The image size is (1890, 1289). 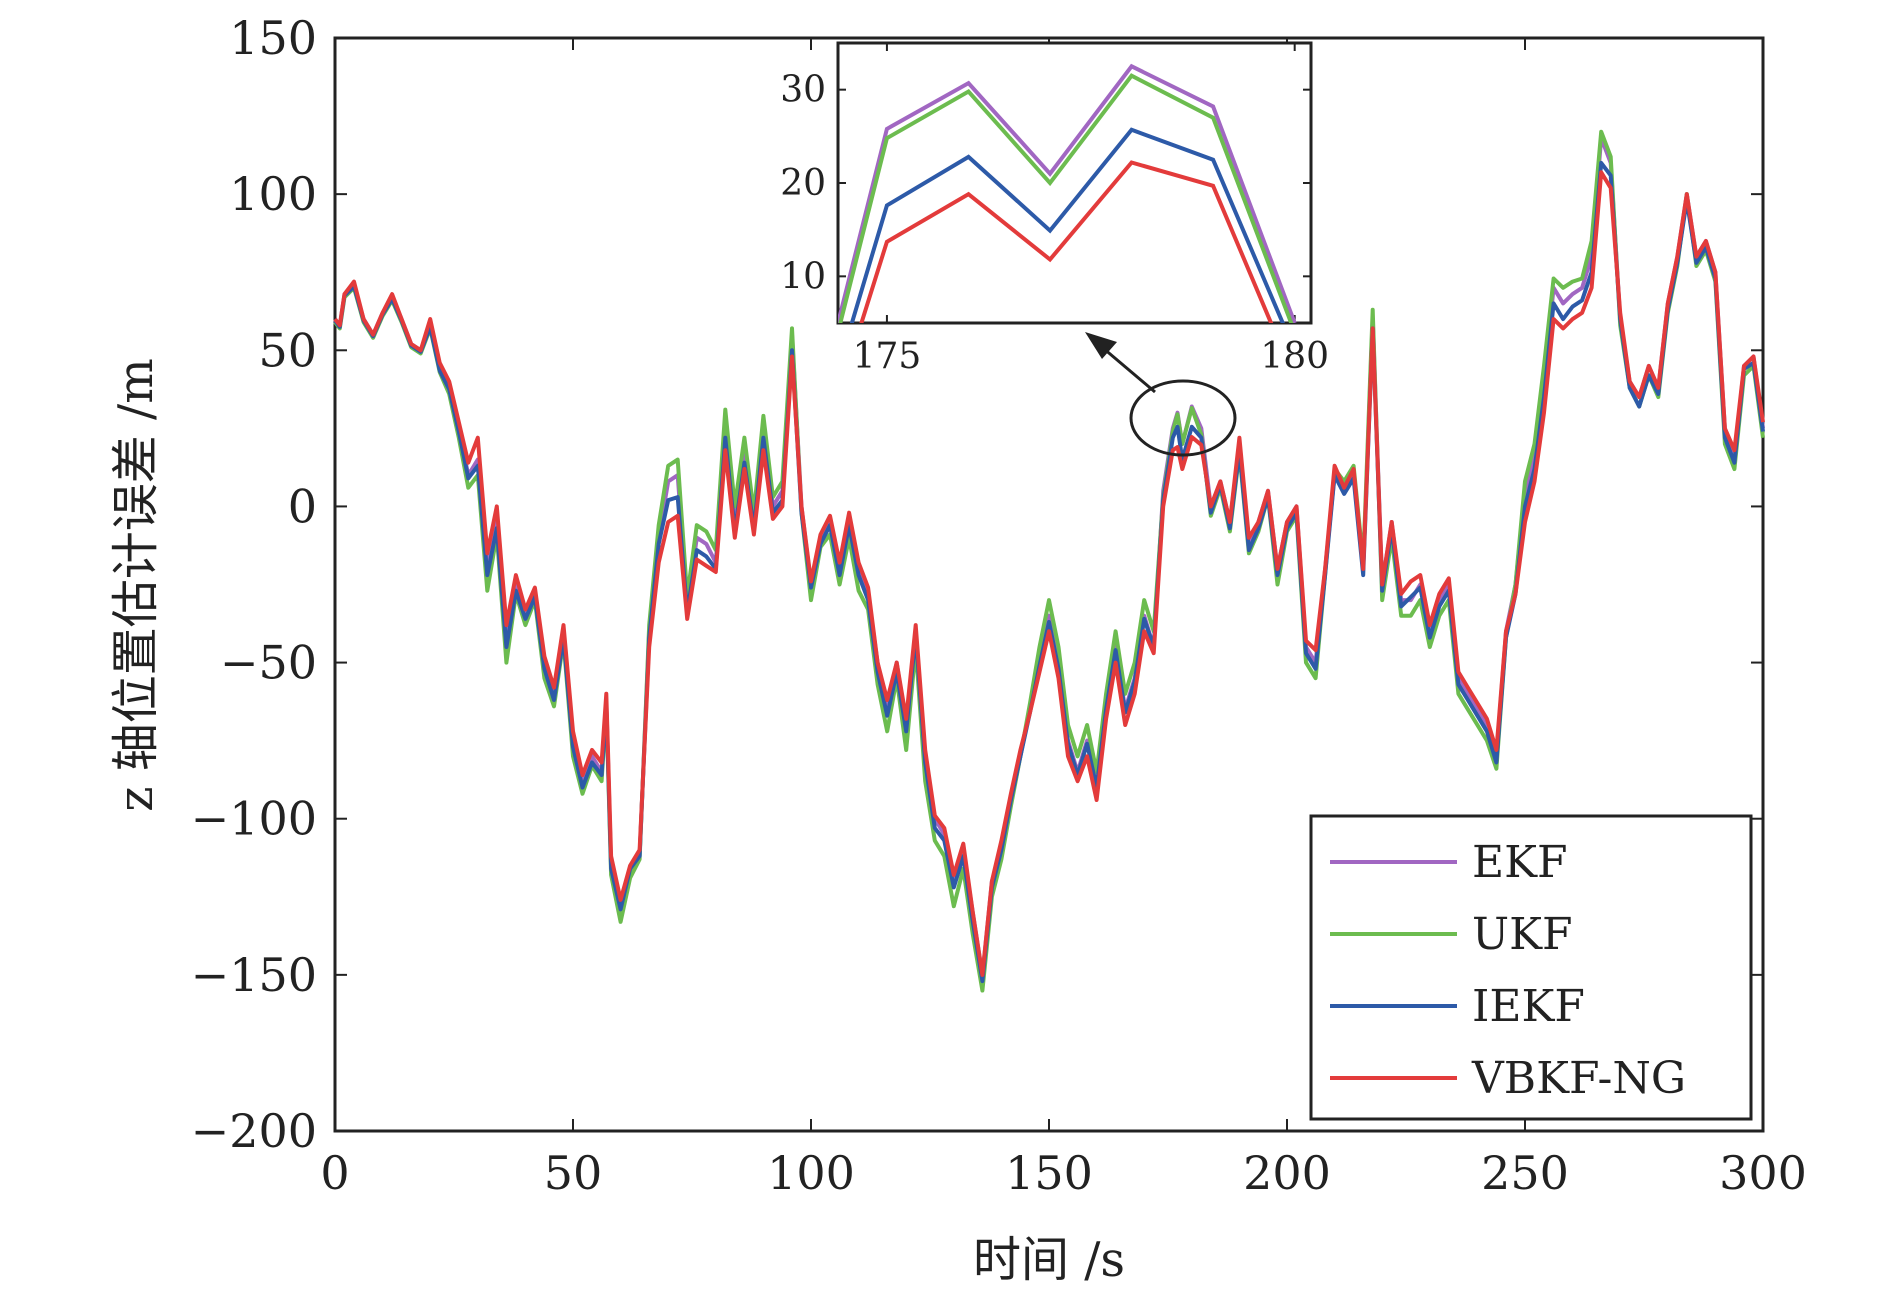 I want to click on inset-x-tick-label: 180, so click(x=1294, y=356).